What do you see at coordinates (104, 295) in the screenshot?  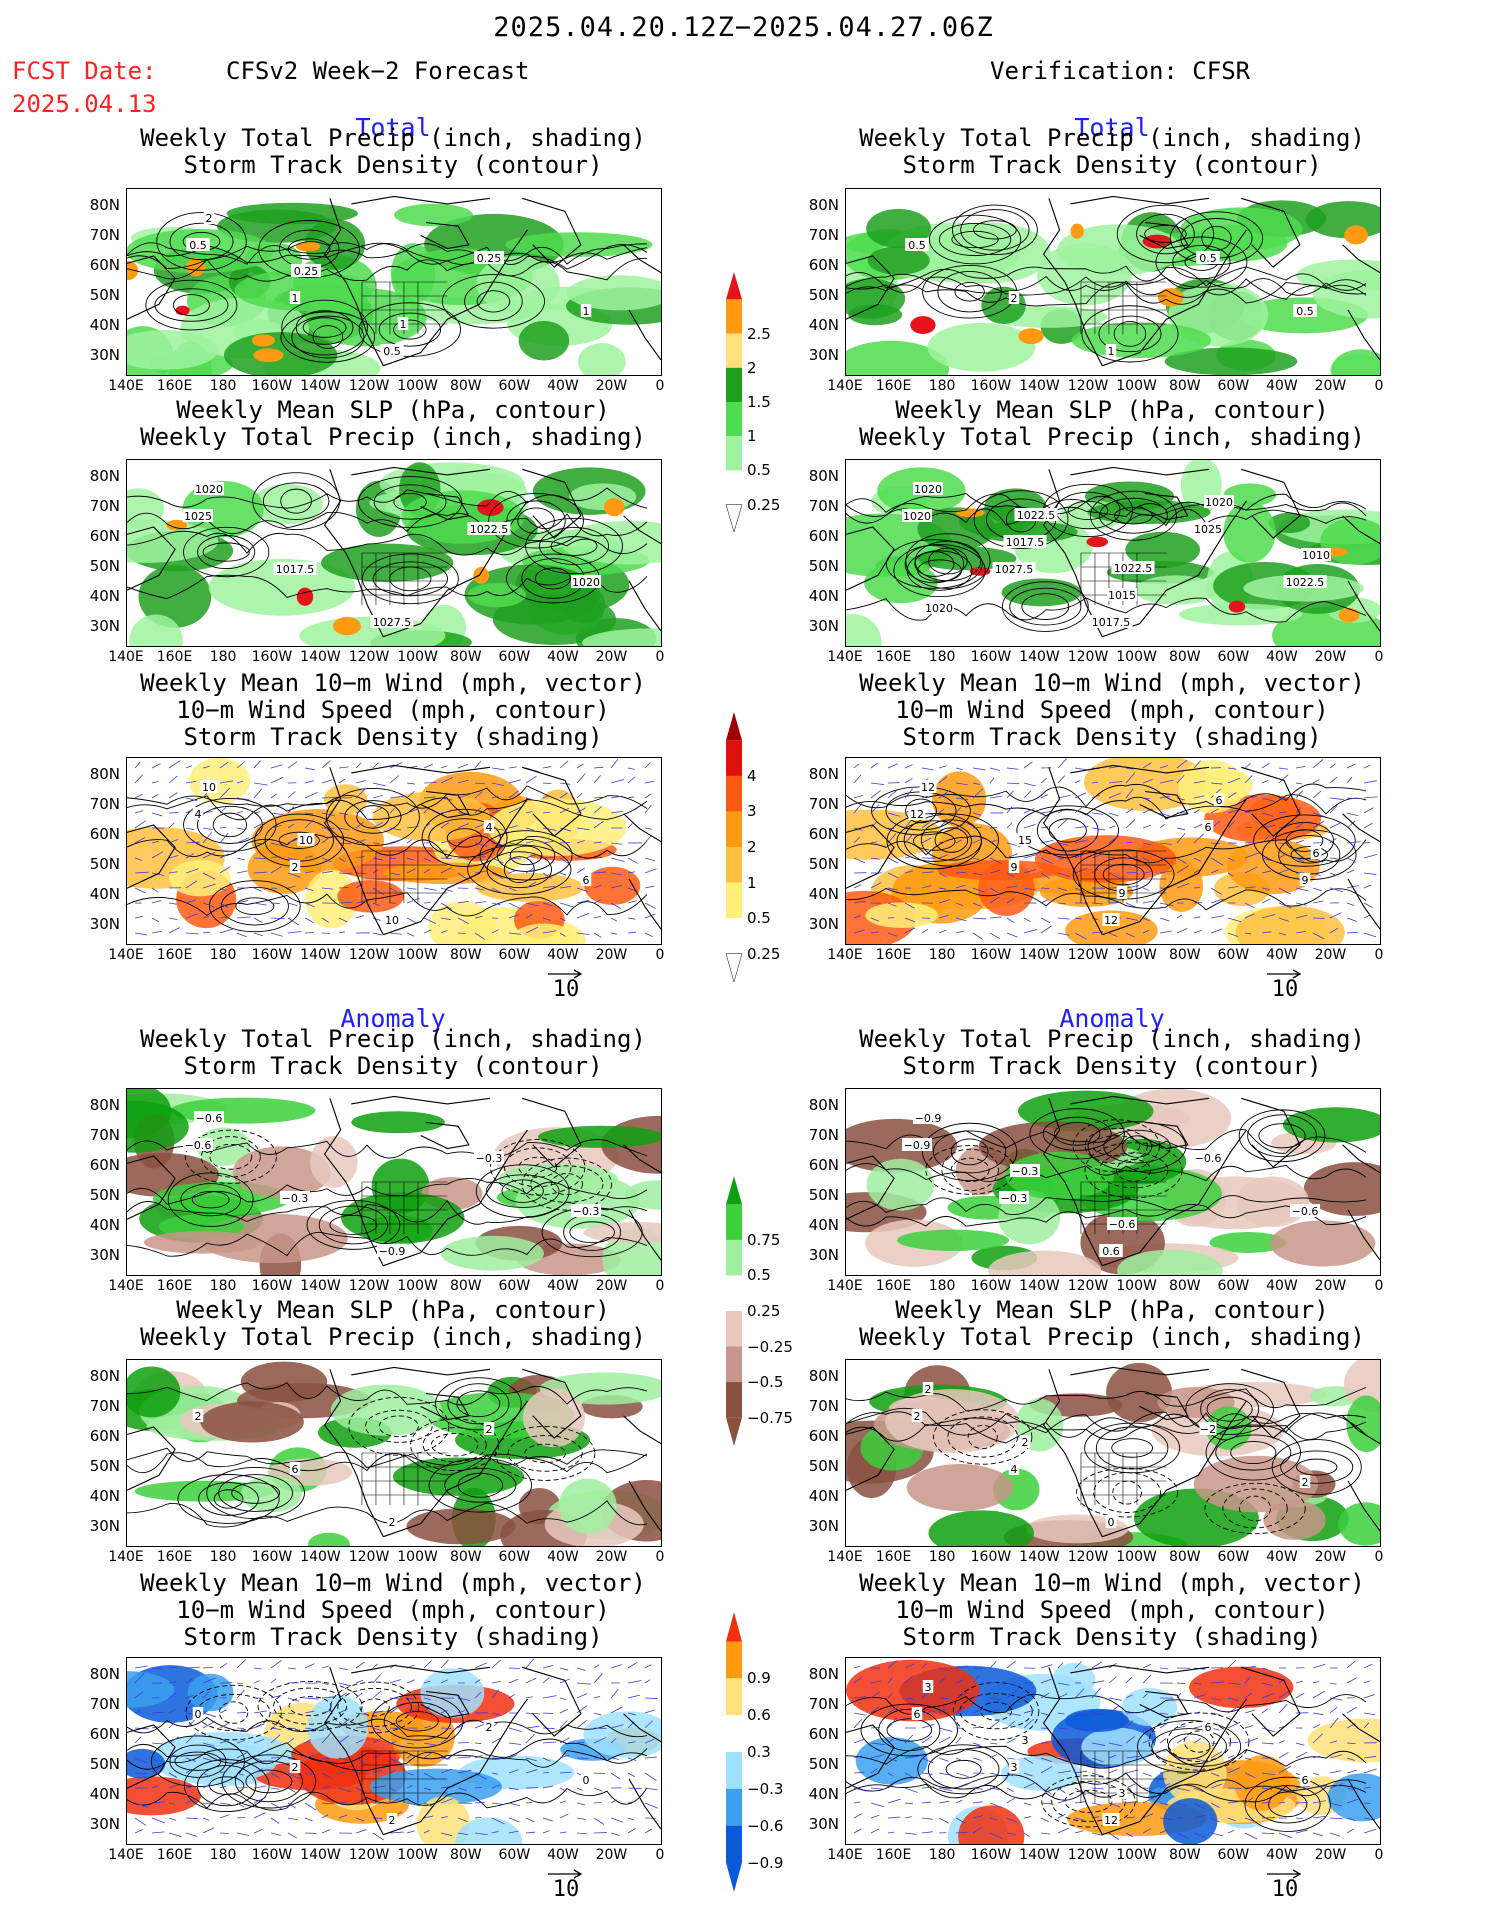 I see `lat-tick-label: 50N` at bounding box center [104, 295].